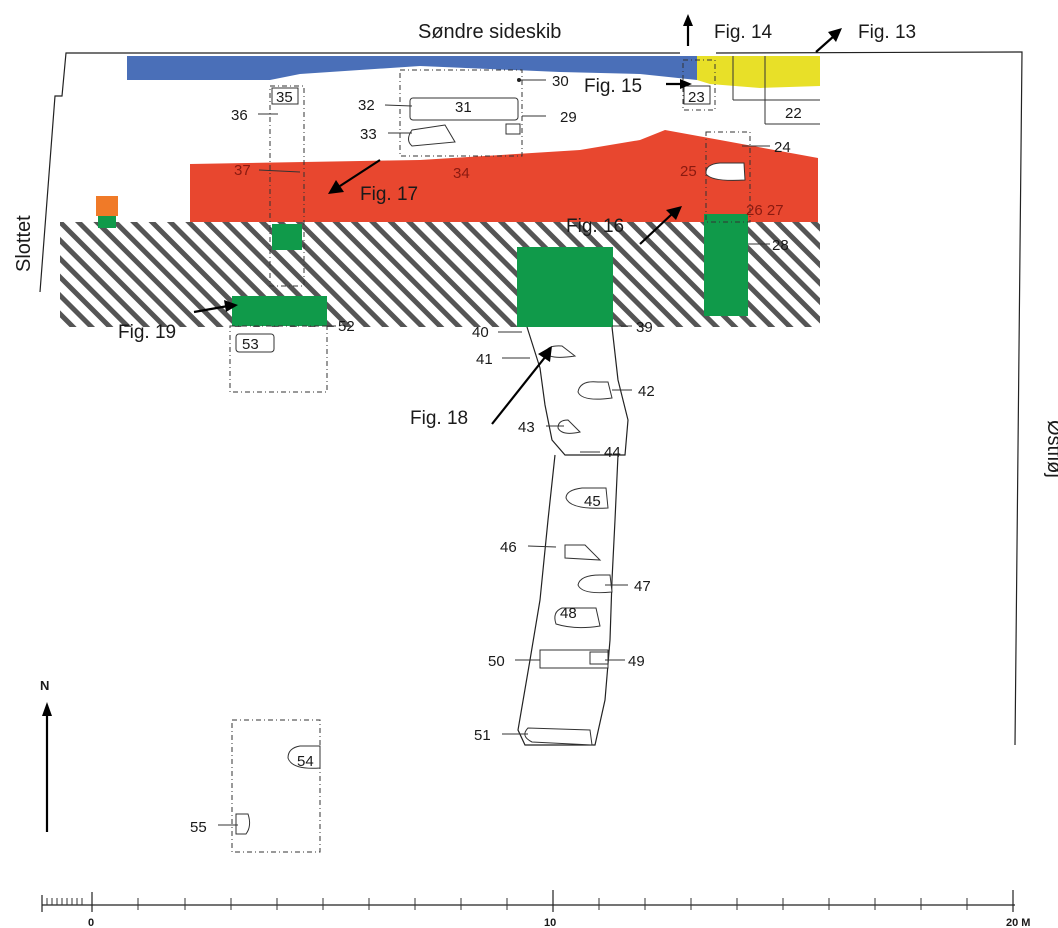 This screenshot has height=928, width=1058. Describe the element at coordinates (726, 265) in the screenshot. I see `green-block-d` at that location.